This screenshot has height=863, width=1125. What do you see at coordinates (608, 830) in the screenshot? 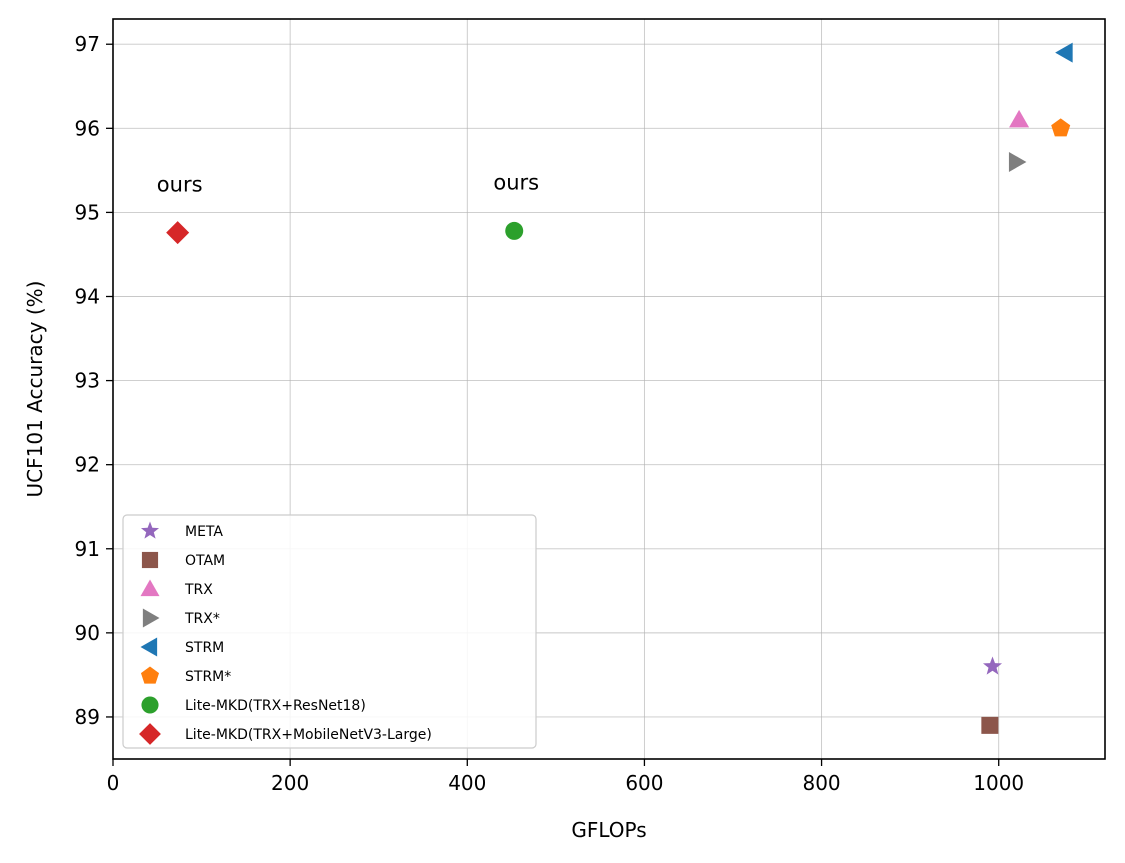
I see `x-axis-label: GFLOPs` at bounding box center [608, 830].